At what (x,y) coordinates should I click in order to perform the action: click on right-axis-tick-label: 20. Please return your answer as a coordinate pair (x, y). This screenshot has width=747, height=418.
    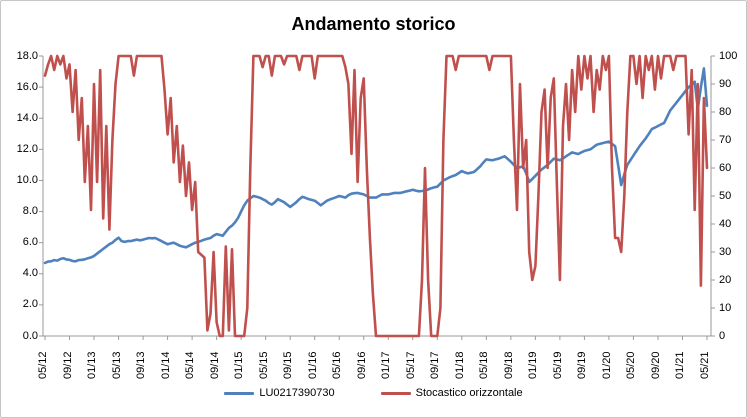
    Looking at the image, I should click on (725, 279).